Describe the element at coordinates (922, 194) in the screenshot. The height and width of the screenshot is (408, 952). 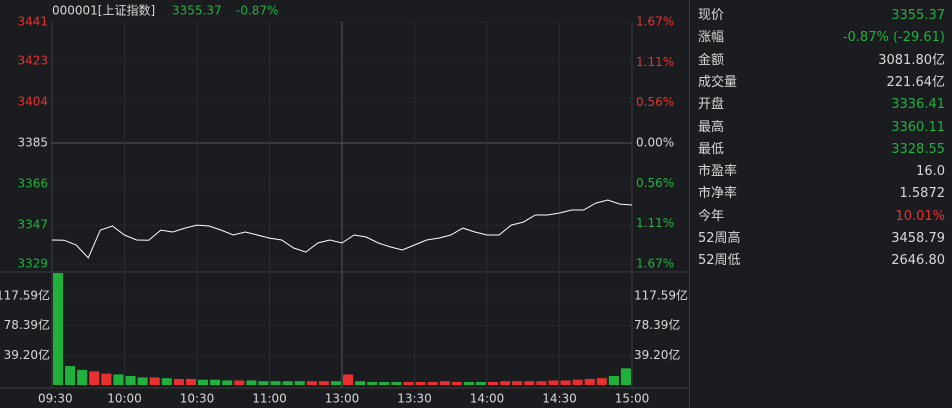
I see `quote-value: 1.5872` at that location.